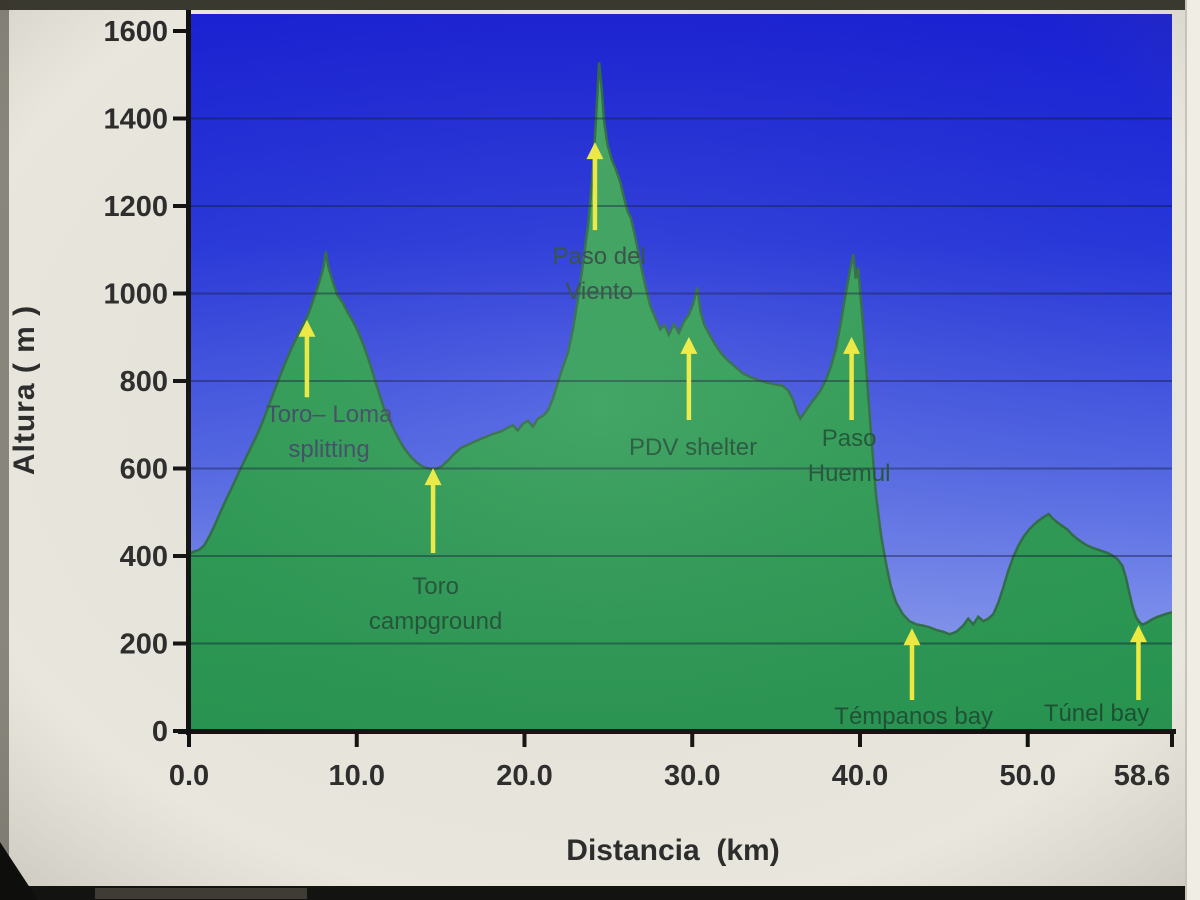 Image resolution: width=1200 pixels, height=900 pixels. I want to click on x-tick-label-50.0: 50.0, so click(1028, 776).